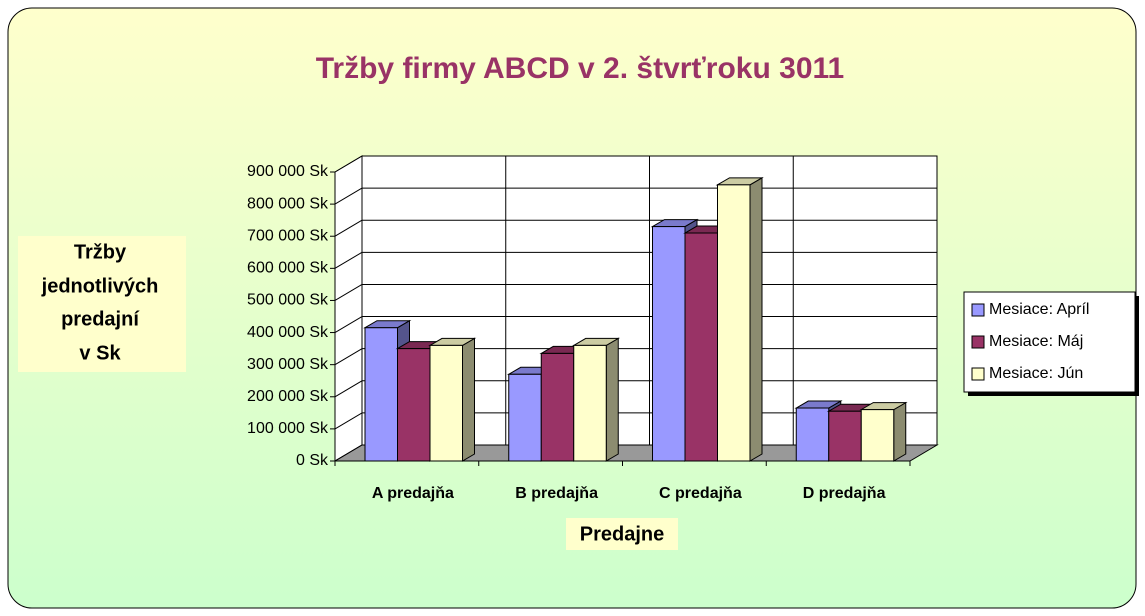 The height and width of the screenshot is (616, 1145). I want to click on y-tick-label: 600 000 Sk, so click(288, 268).